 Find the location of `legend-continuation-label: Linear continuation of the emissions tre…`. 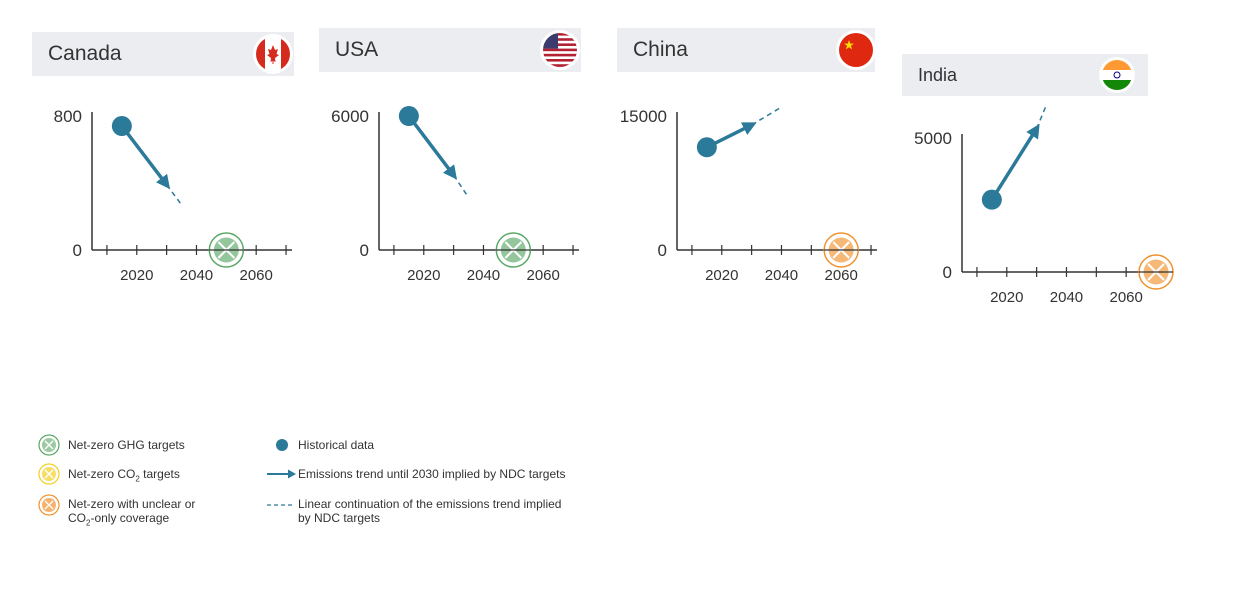

legend-continuation-label: Linear continuation of the emissions tre… is located at coordinates (429, 511).